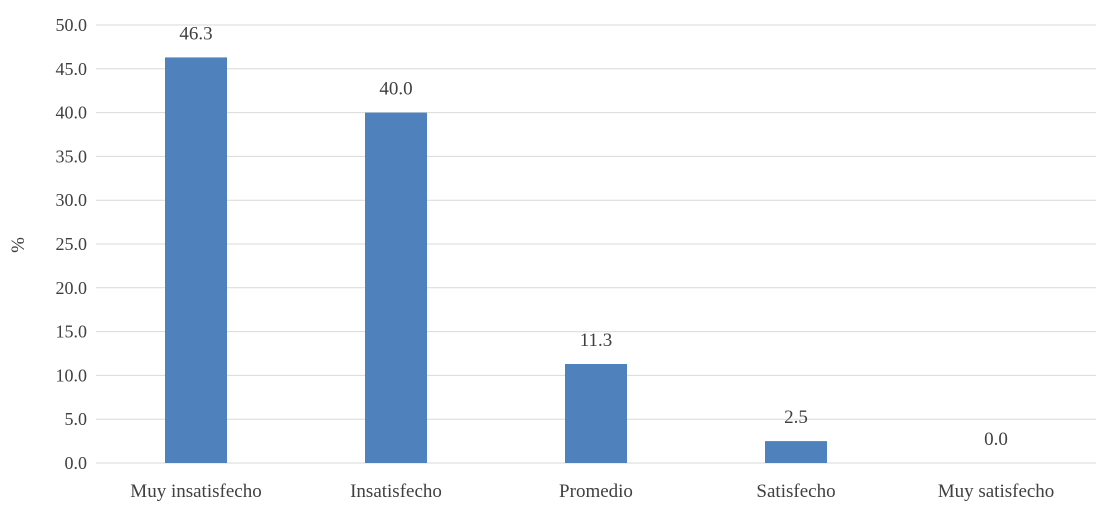 The height and width of the screenshot is (508, 1101). I want to click on y-tick-label: 50.0, so click(72, 25).